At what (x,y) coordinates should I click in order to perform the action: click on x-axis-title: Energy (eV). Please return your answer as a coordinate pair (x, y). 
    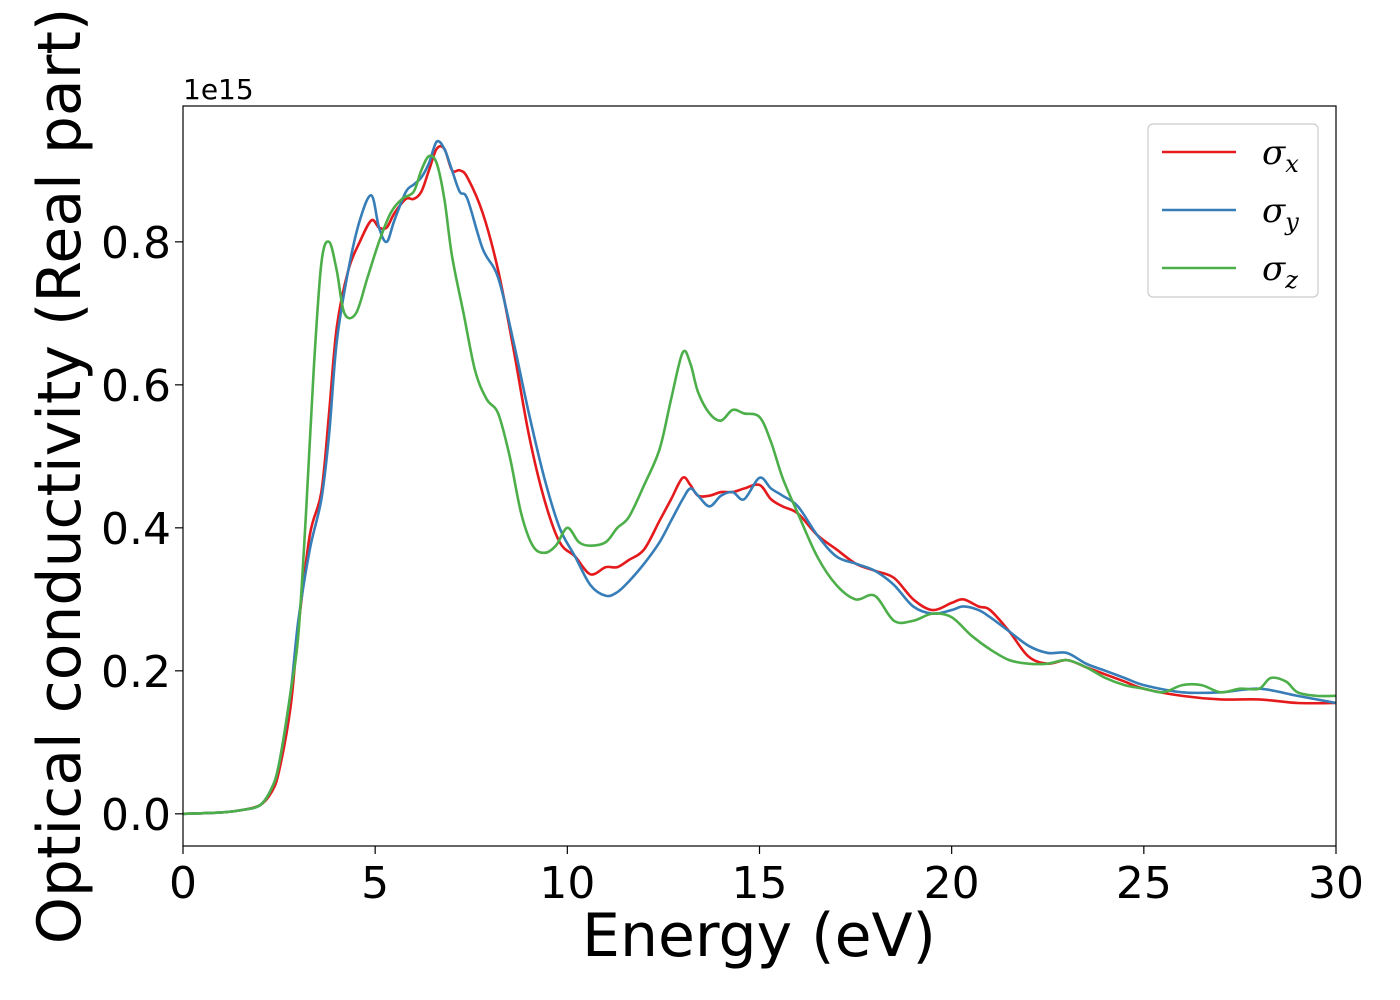
    Looking at the image, I should click on (759, 936).